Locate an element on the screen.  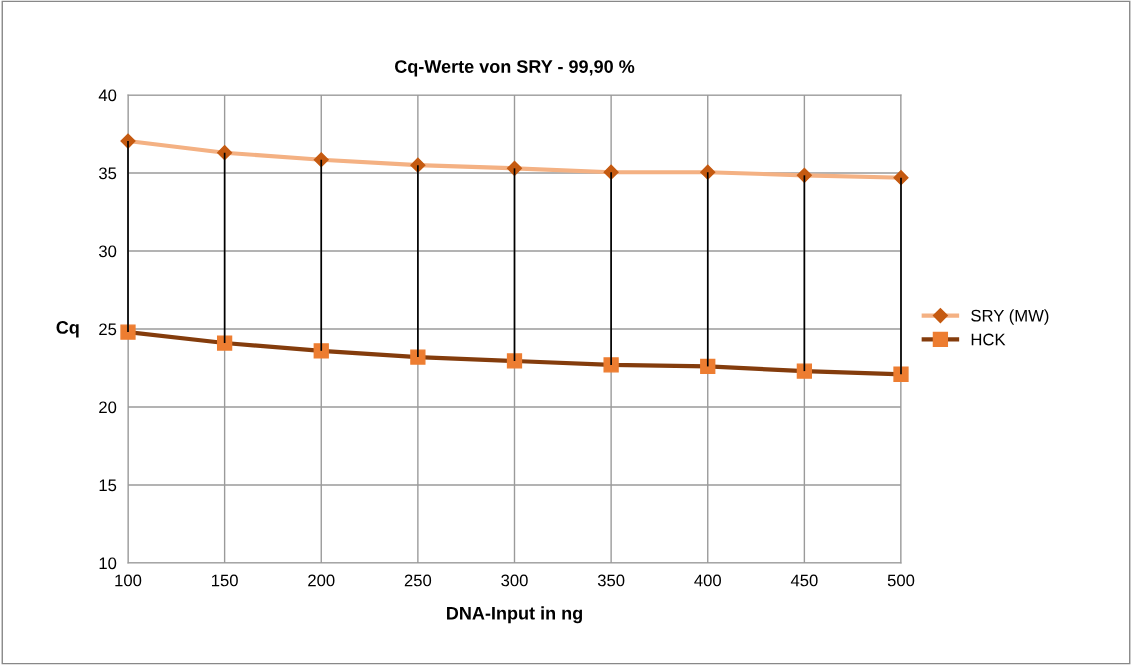
x-tick-label: 300 is located at coordinates (514, 580).